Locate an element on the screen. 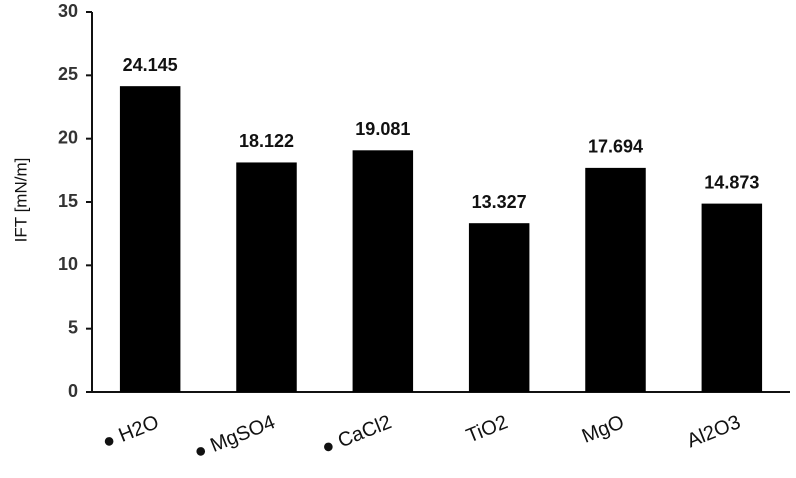  y-tick-label: 10 is located at coordinates (68, 264).